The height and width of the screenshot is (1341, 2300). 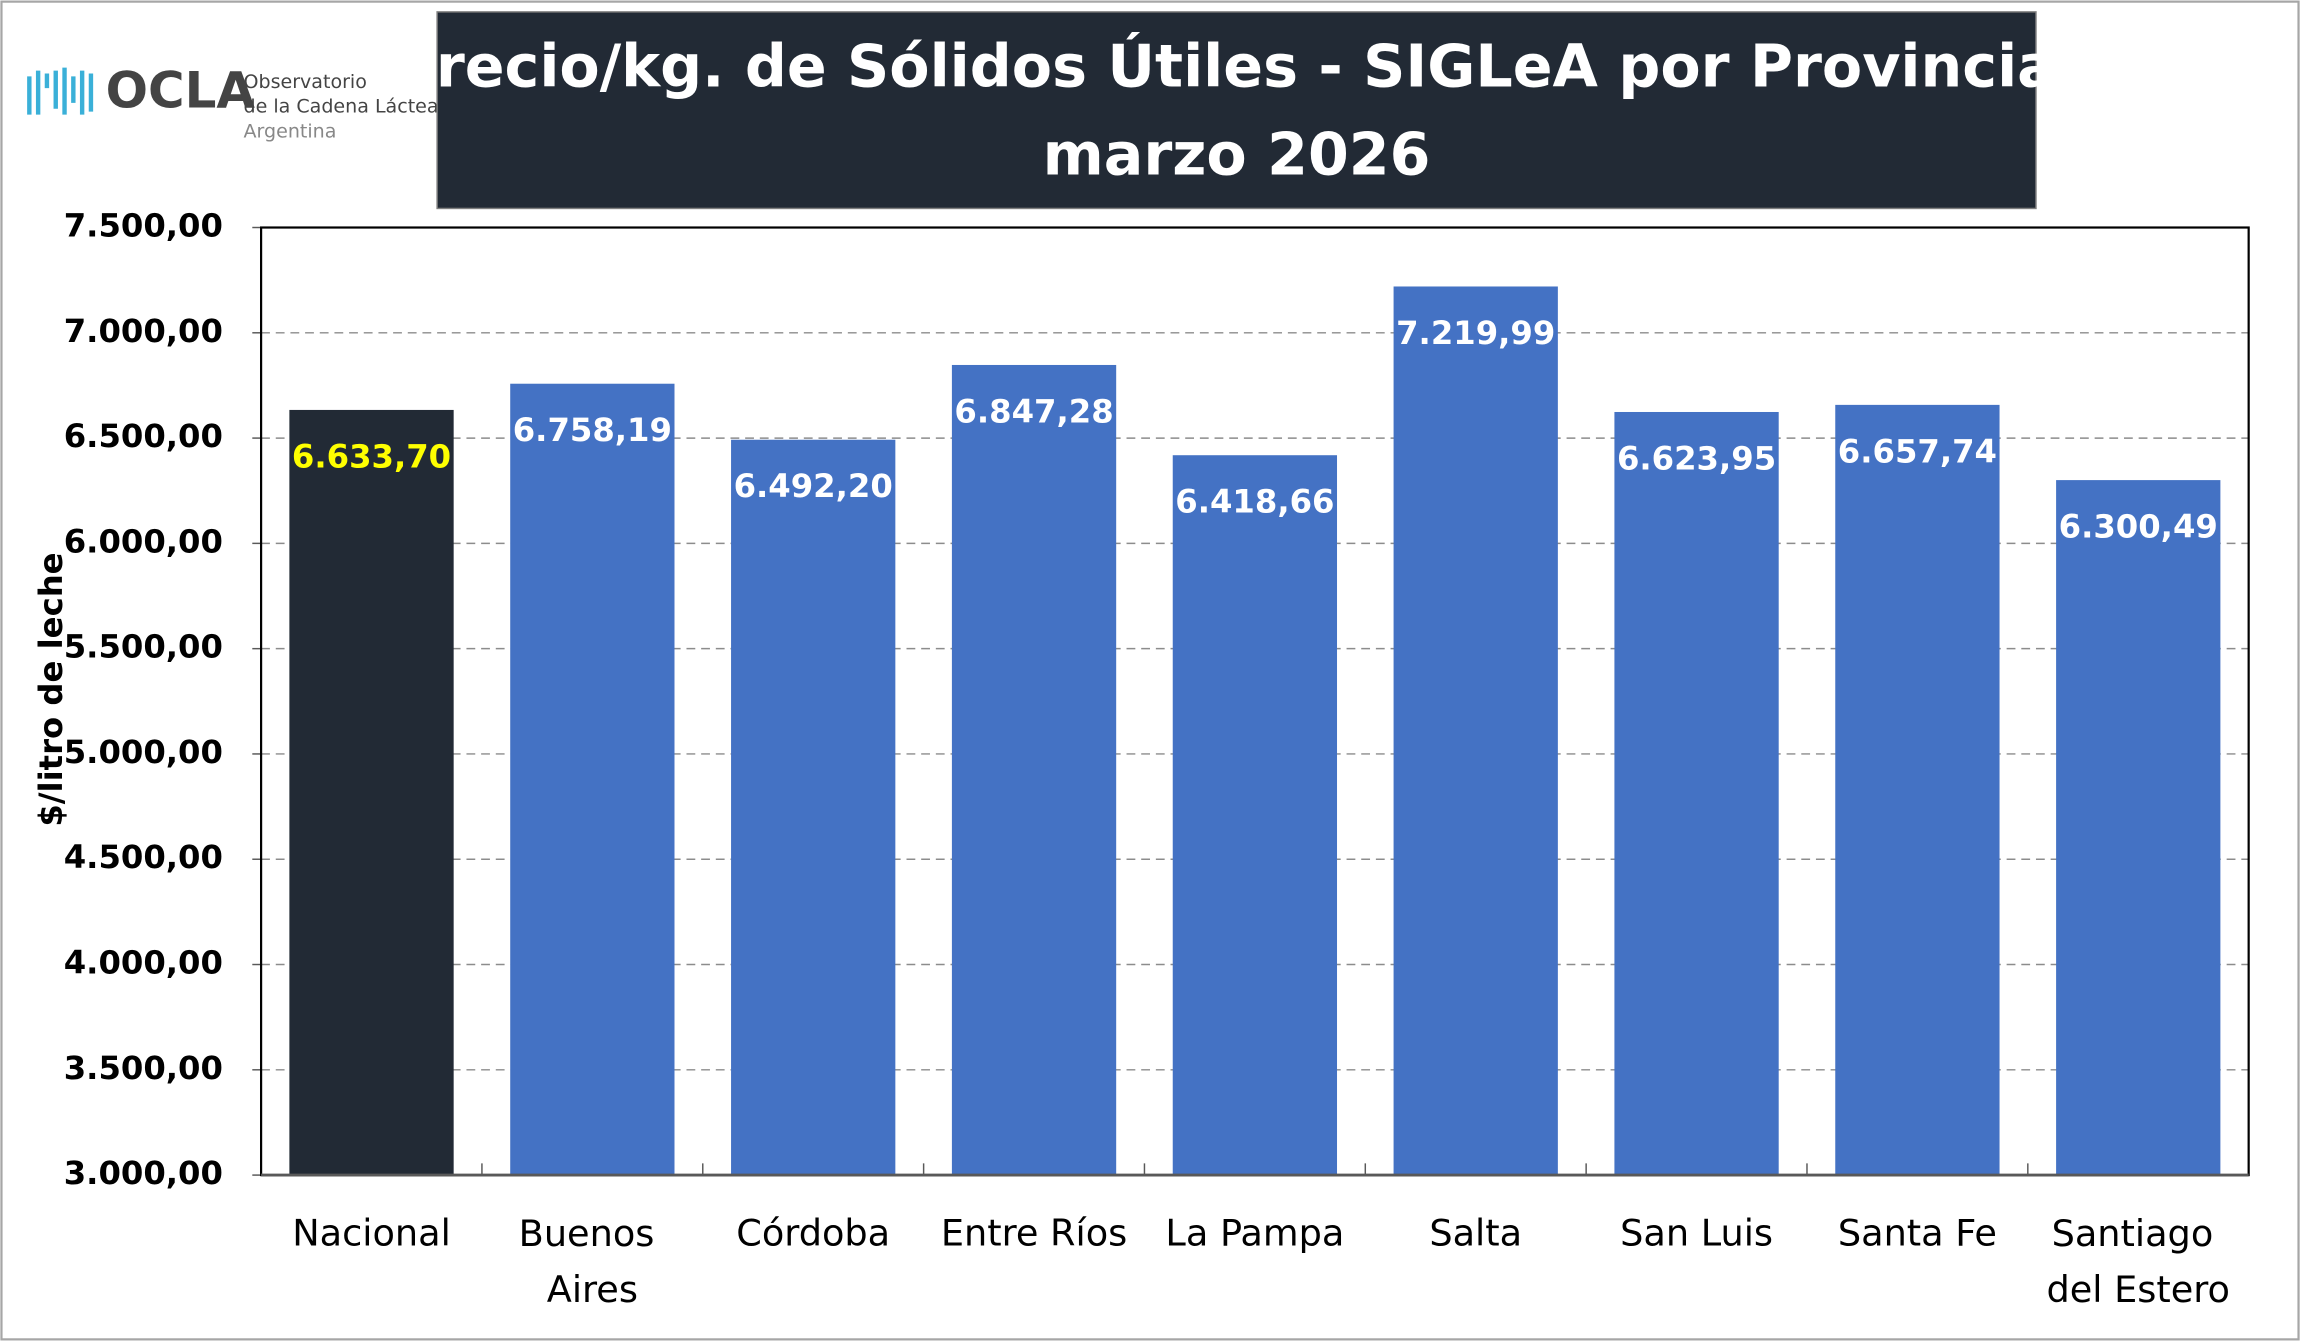 What do you see at coordinates (1917, 451) in the screenshot?
I see `value-label: 6.657,74` at bounding box center [1917, 451].